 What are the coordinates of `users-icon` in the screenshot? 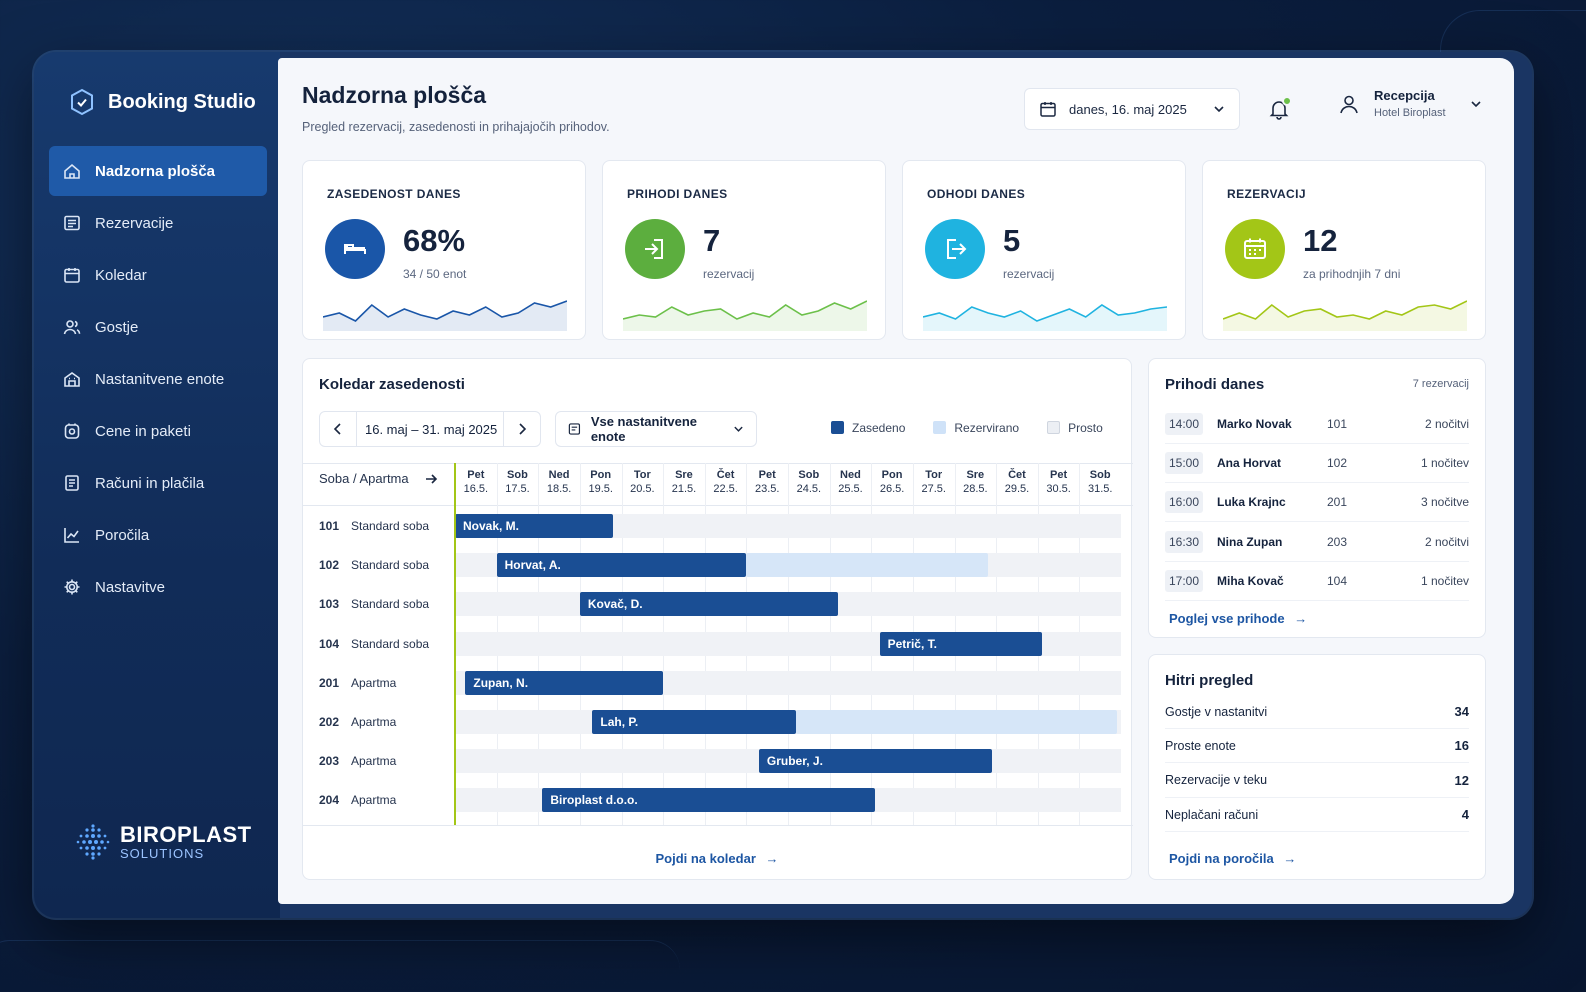 It's located at (72, 327).